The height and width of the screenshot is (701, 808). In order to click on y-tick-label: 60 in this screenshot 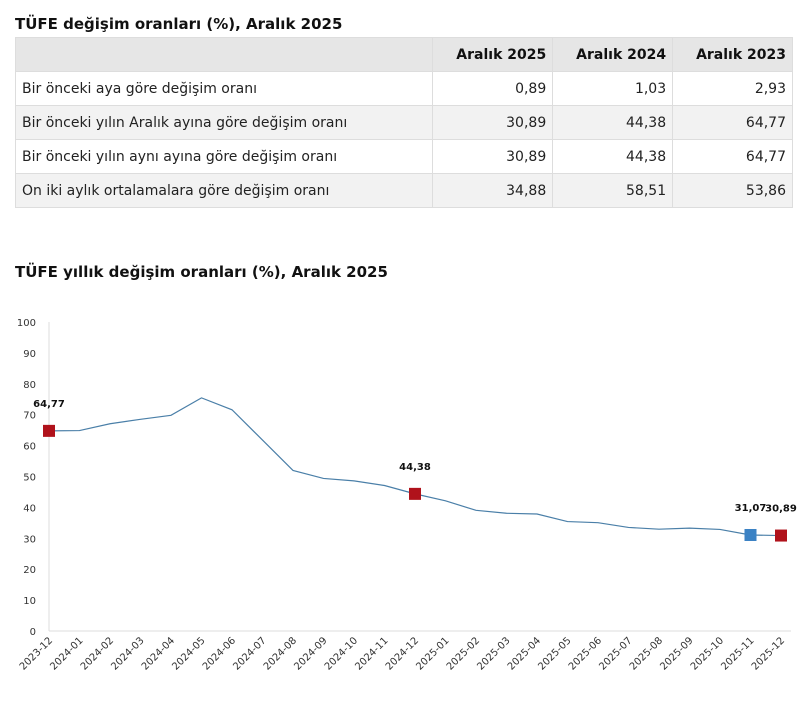, I will do `click(29, 447)`.